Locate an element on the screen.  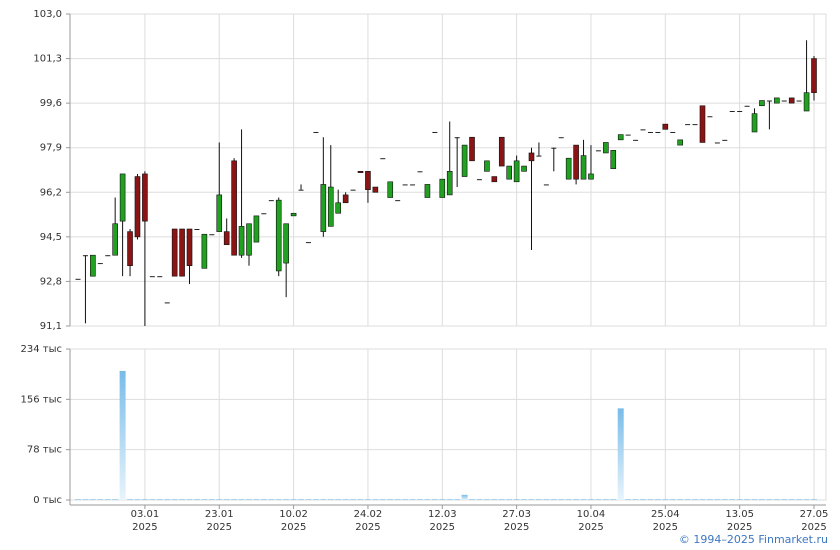
x-tick-label: 13.05 2025 is located at coordinates (739, 521).